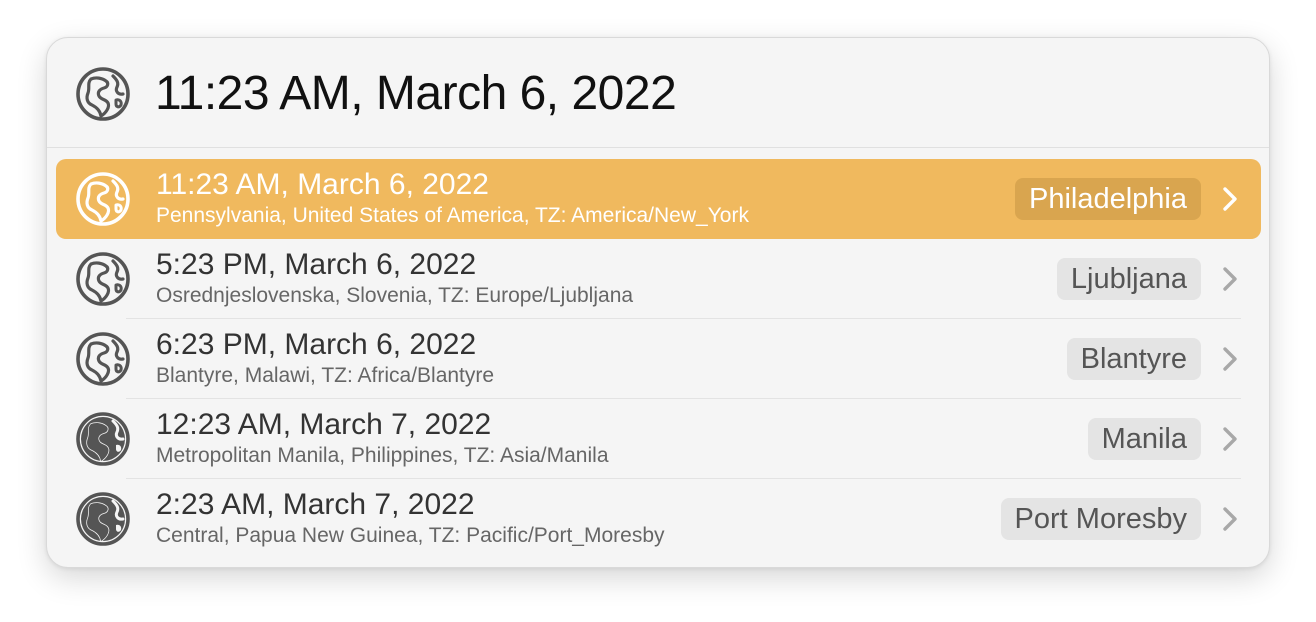  What do you see at coordinates (1128, 279) in the screenshot?
I see `city-tag: Ljubljana` at bounding box center [1128, 279].